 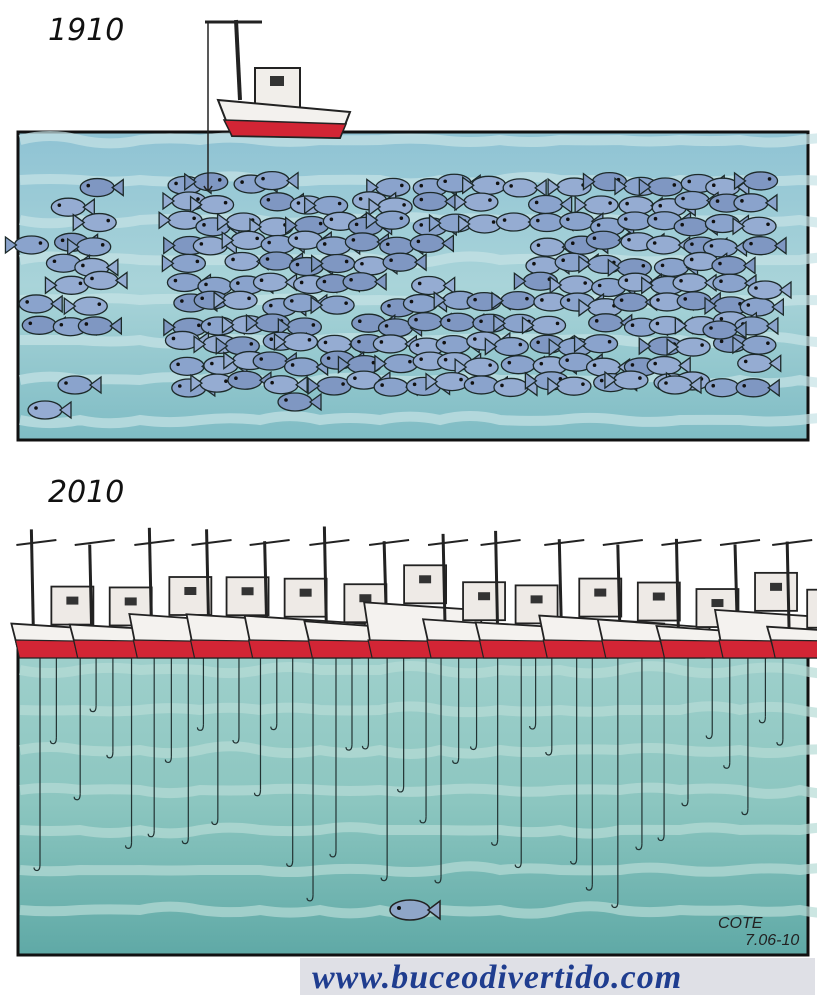 What do you see at coordinates (776, 591) in the screenshot?
I see `cabin` at bounding box center [776, 591].